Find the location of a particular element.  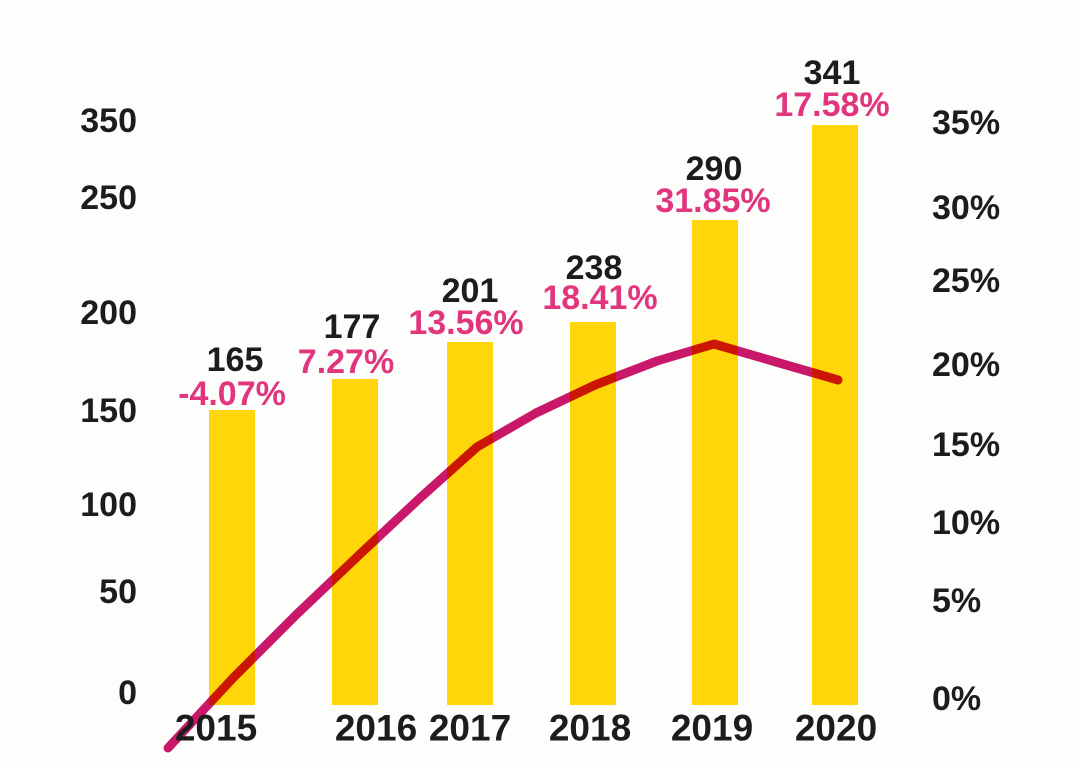

bar-2015 is located at coordinates (232, 557).